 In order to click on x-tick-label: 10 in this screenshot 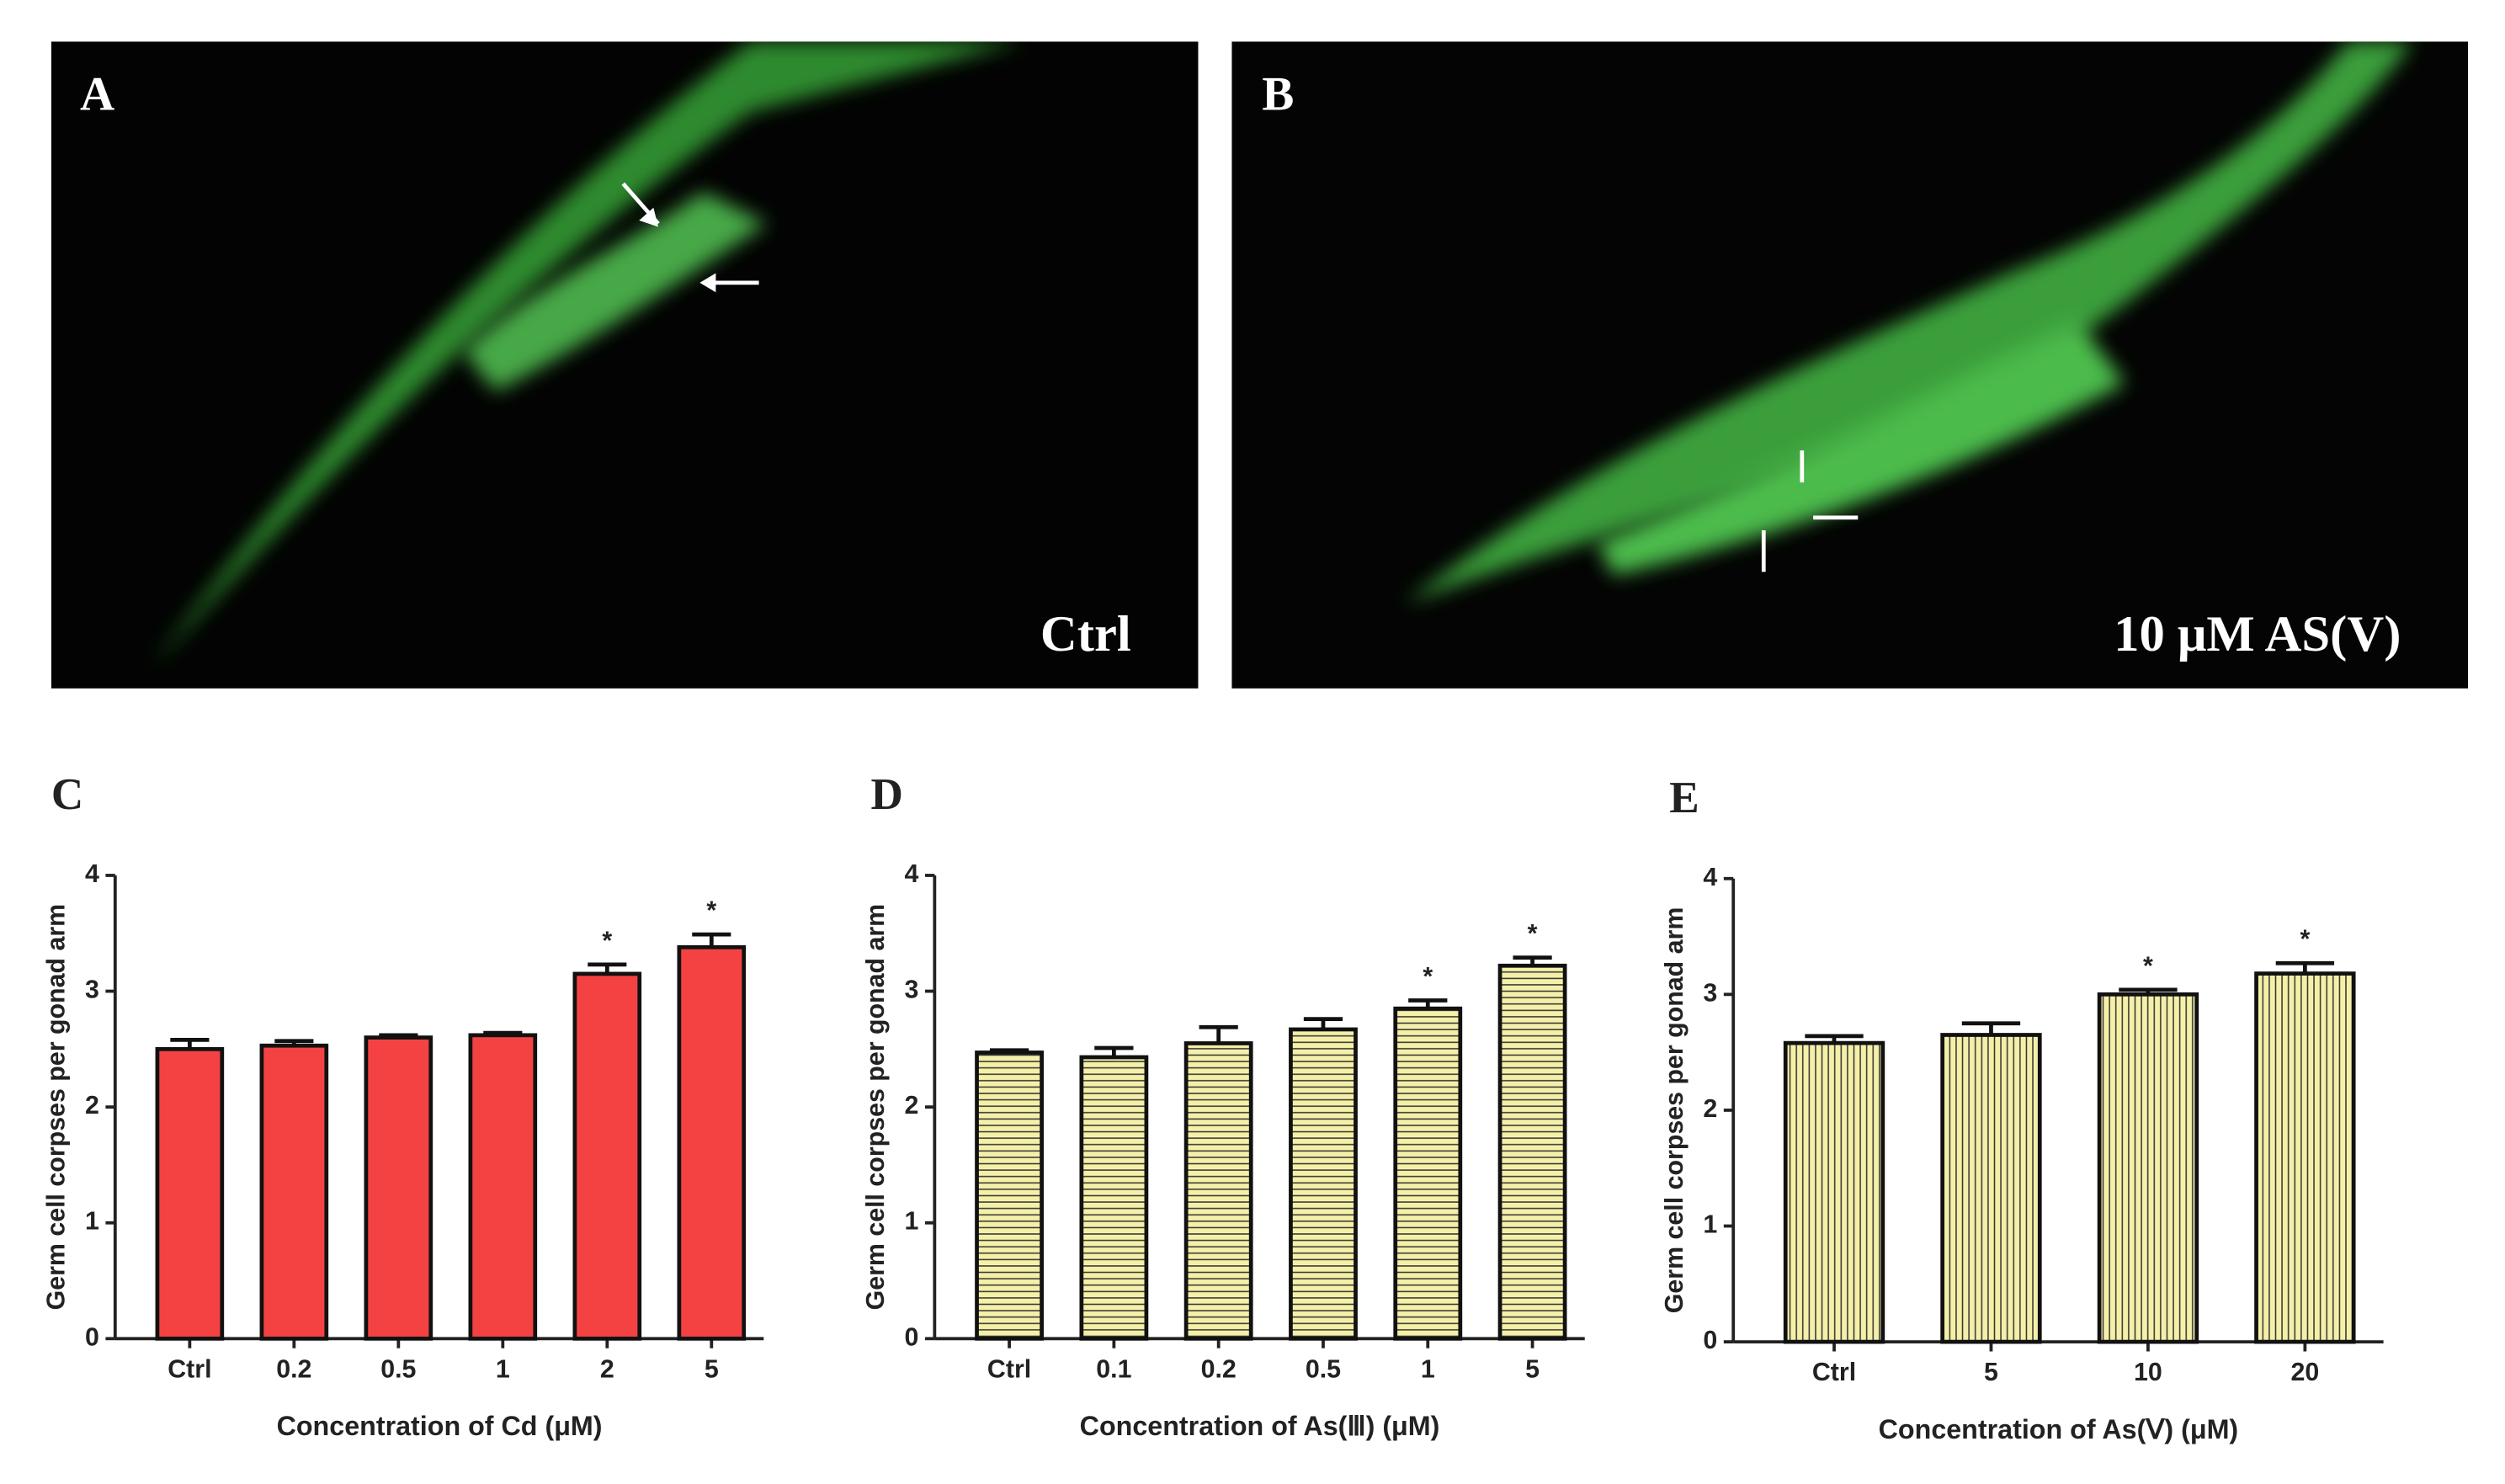, I will do `click(2148, 1372)`.